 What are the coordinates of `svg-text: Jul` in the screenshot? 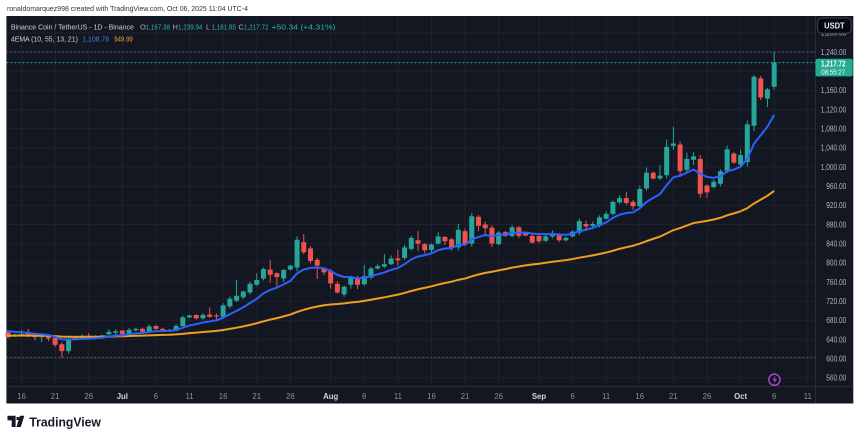 It's located at (122, 396).